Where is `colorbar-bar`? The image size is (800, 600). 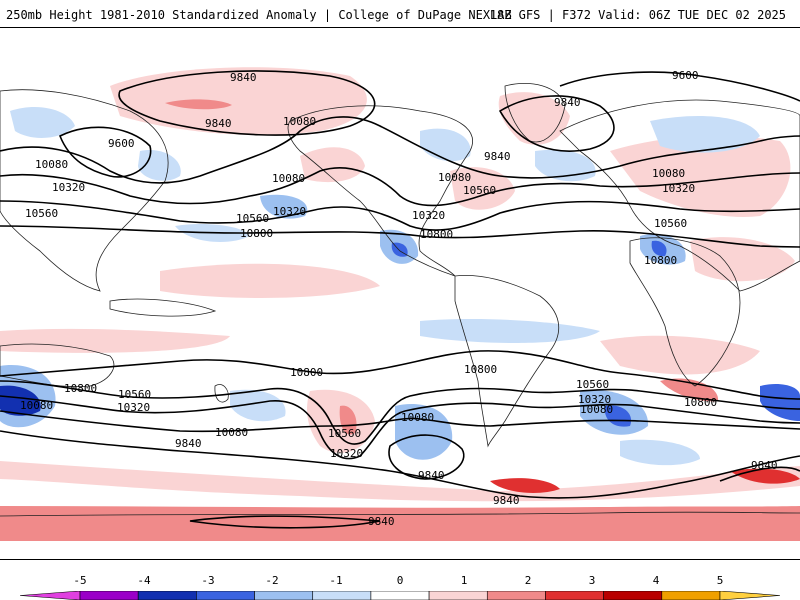
colorbar-bar is located at coordinates (400, 595).